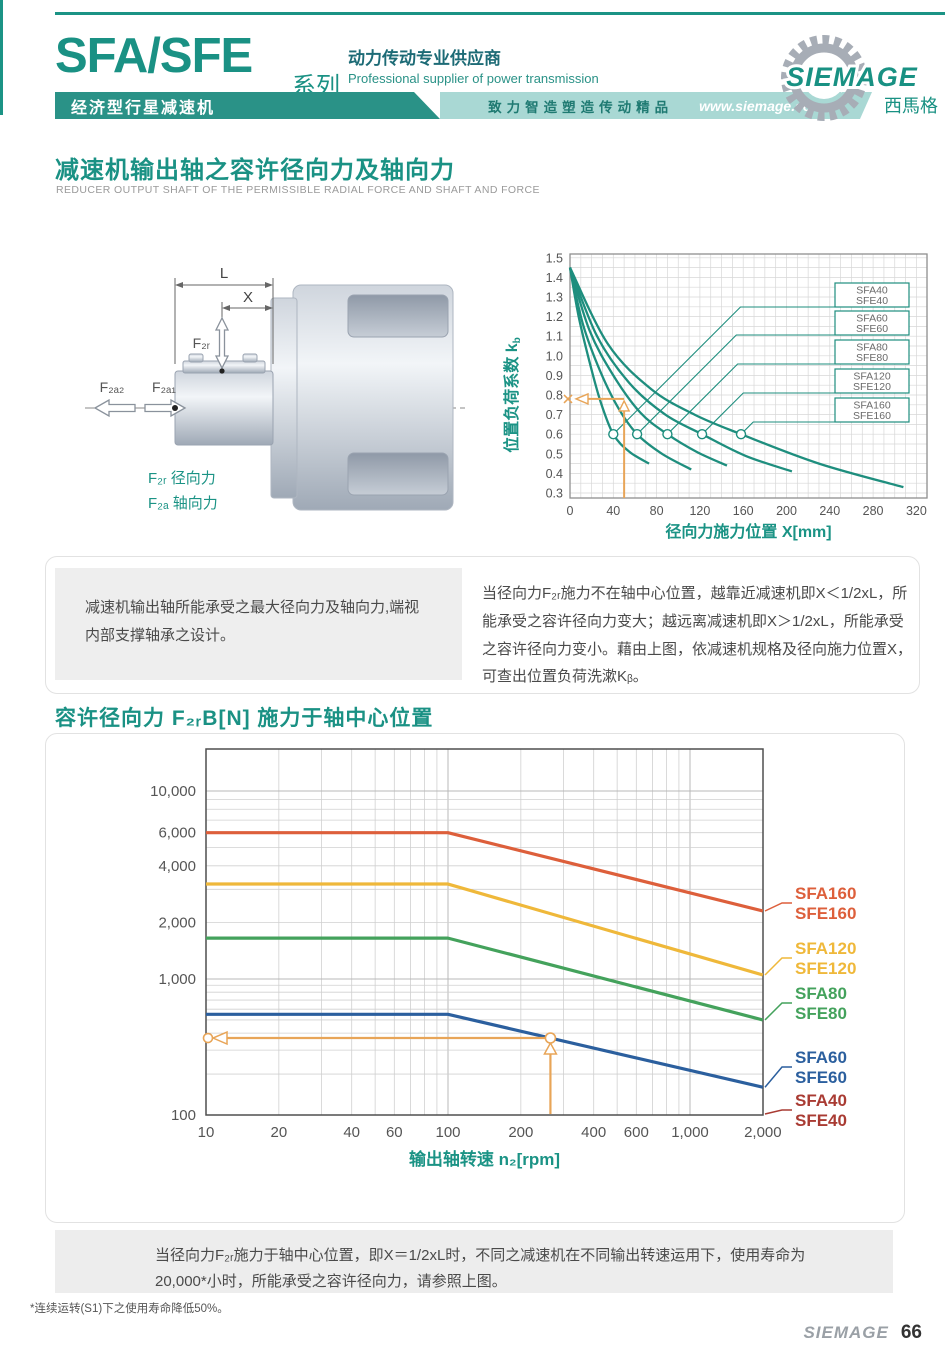  Describe the element at coordinates (175, 408) in the screenshot. I see `shaft-end-dot` at that location.